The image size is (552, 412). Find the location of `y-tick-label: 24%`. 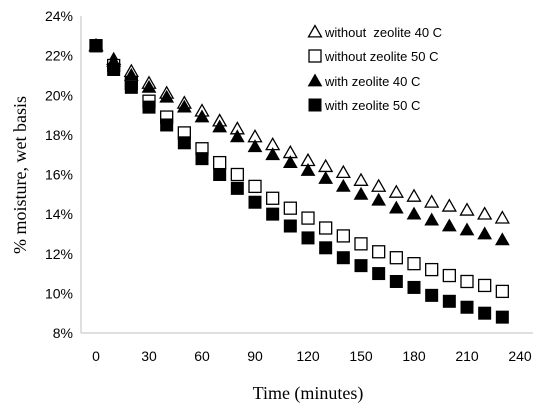

y-tick-label: 24% is located at coordinates (59, 16).